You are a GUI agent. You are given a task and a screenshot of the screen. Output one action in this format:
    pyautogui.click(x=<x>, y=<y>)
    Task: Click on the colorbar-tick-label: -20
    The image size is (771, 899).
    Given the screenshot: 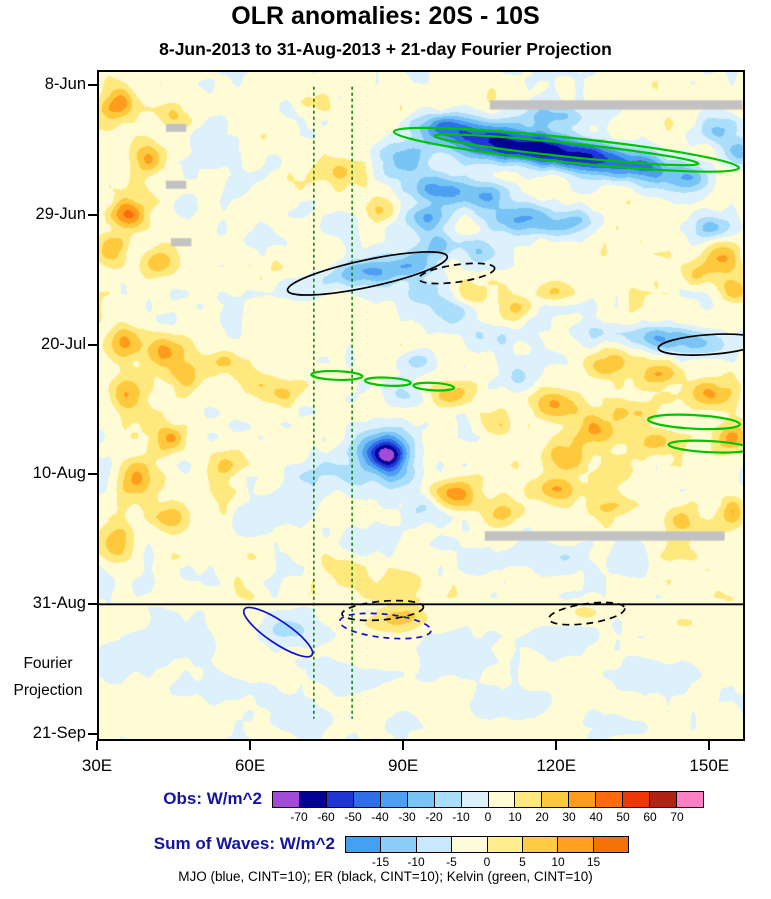 What is the action you would take?
    pyautogui.click(x=434, y=817)
    